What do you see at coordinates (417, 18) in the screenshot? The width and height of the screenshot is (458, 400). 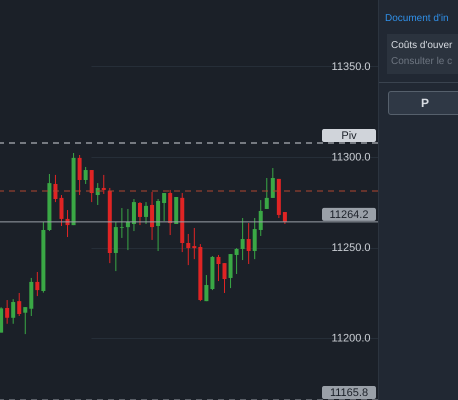 I see `text: Document d'in` at bounding box center [417, 18].